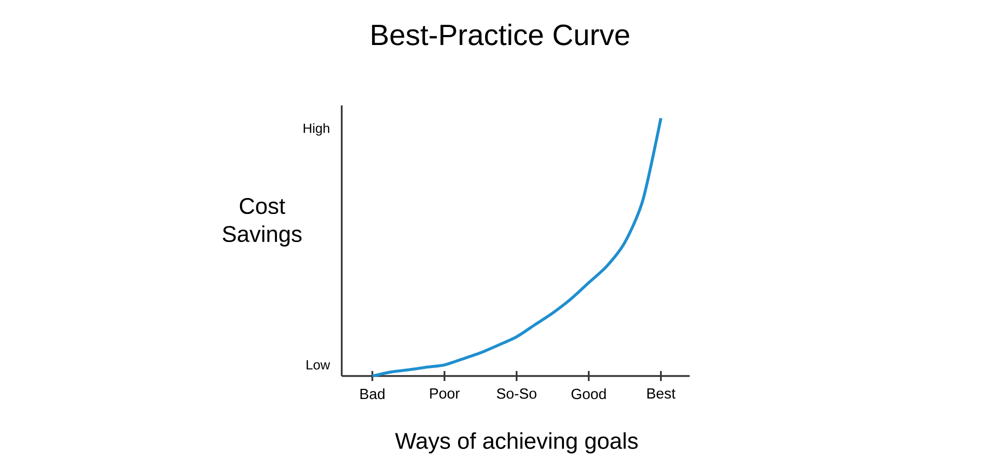 The height and width of the screenshot is (472, 1000). What do you see at coordinates (262, 222) in the screenshot?
I see `y-axis-title: Cost Savings` at bounding box center [262, 222].